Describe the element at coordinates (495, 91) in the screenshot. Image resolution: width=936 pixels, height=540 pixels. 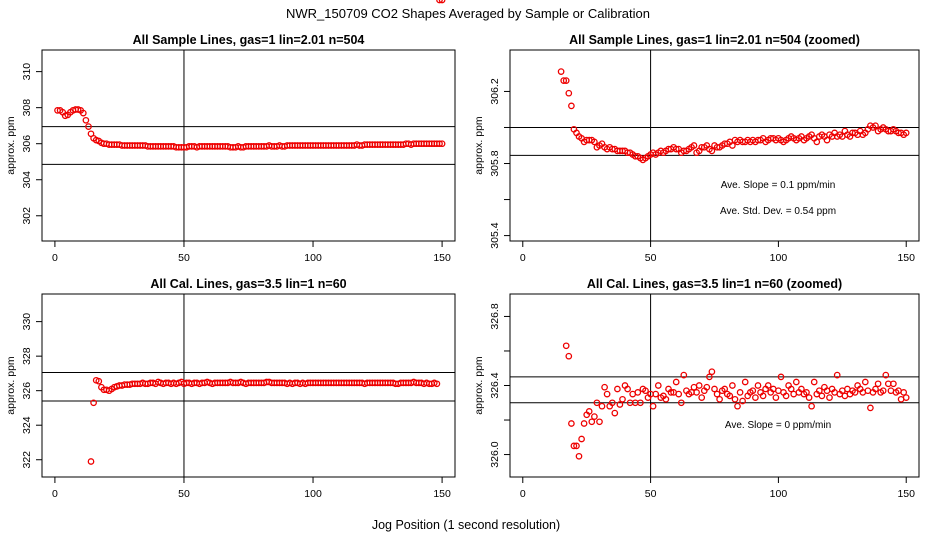
I see `y-tick-label: 306.2` at that location.